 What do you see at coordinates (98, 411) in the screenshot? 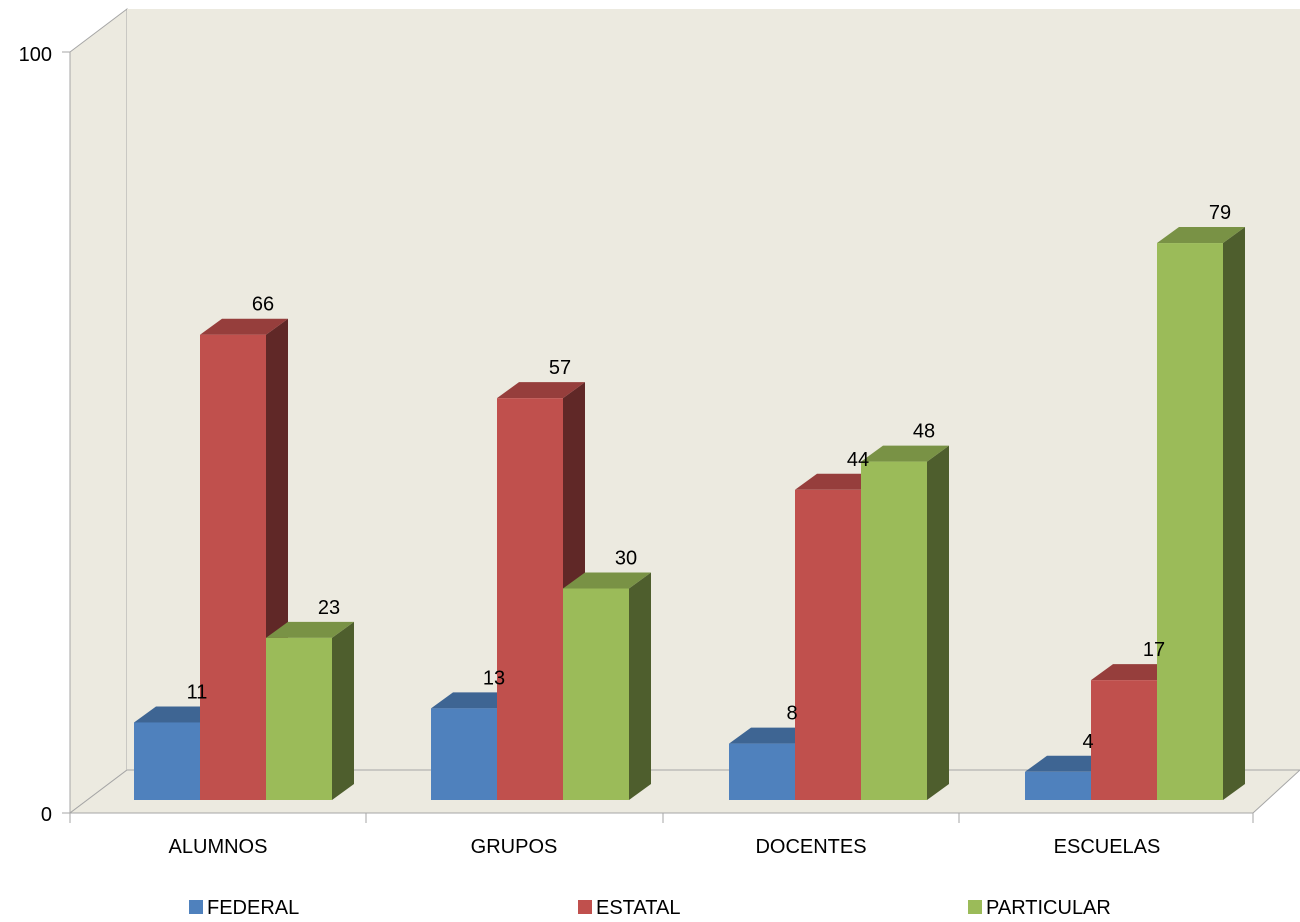
I see `back-wall` at bounding box center [98, 411].